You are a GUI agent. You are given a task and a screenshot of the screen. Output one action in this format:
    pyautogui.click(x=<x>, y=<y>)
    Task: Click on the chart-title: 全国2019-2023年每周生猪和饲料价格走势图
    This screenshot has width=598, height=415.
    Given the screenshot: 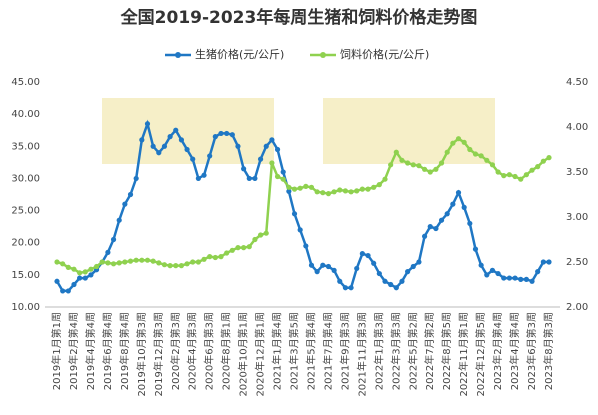 What is the action you would take?
    pyautogui.click(x=299, y=17)
    